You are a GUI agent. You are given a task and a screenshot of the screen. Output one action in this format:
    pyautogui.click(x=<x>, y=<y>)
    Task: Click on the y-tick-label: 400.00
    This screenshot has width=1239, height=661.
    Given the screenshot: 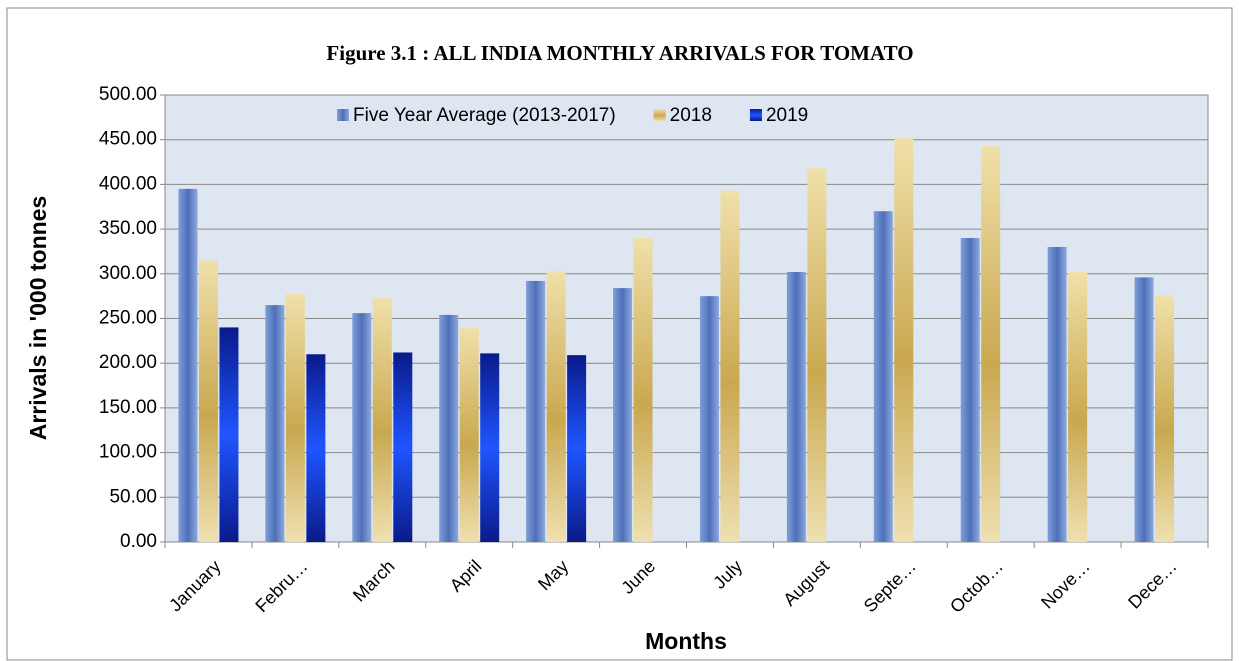 What is the action you would take?
    pyautogui.click(x=128, y=183)
    